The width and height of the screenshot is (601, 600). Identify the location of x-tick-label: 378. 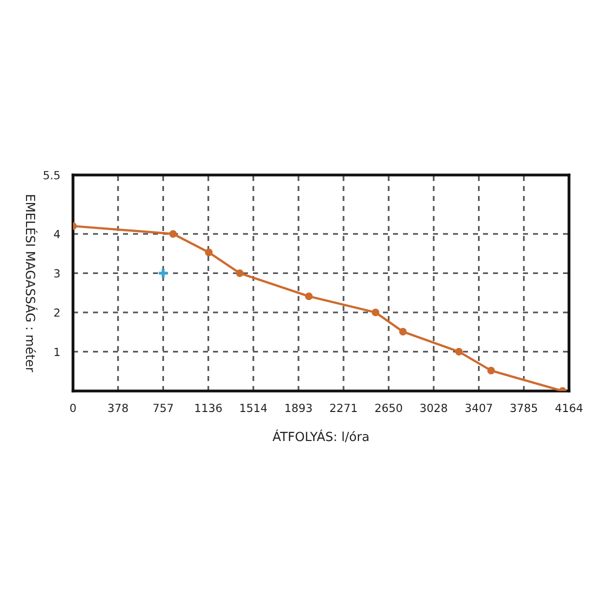
(118, 408).